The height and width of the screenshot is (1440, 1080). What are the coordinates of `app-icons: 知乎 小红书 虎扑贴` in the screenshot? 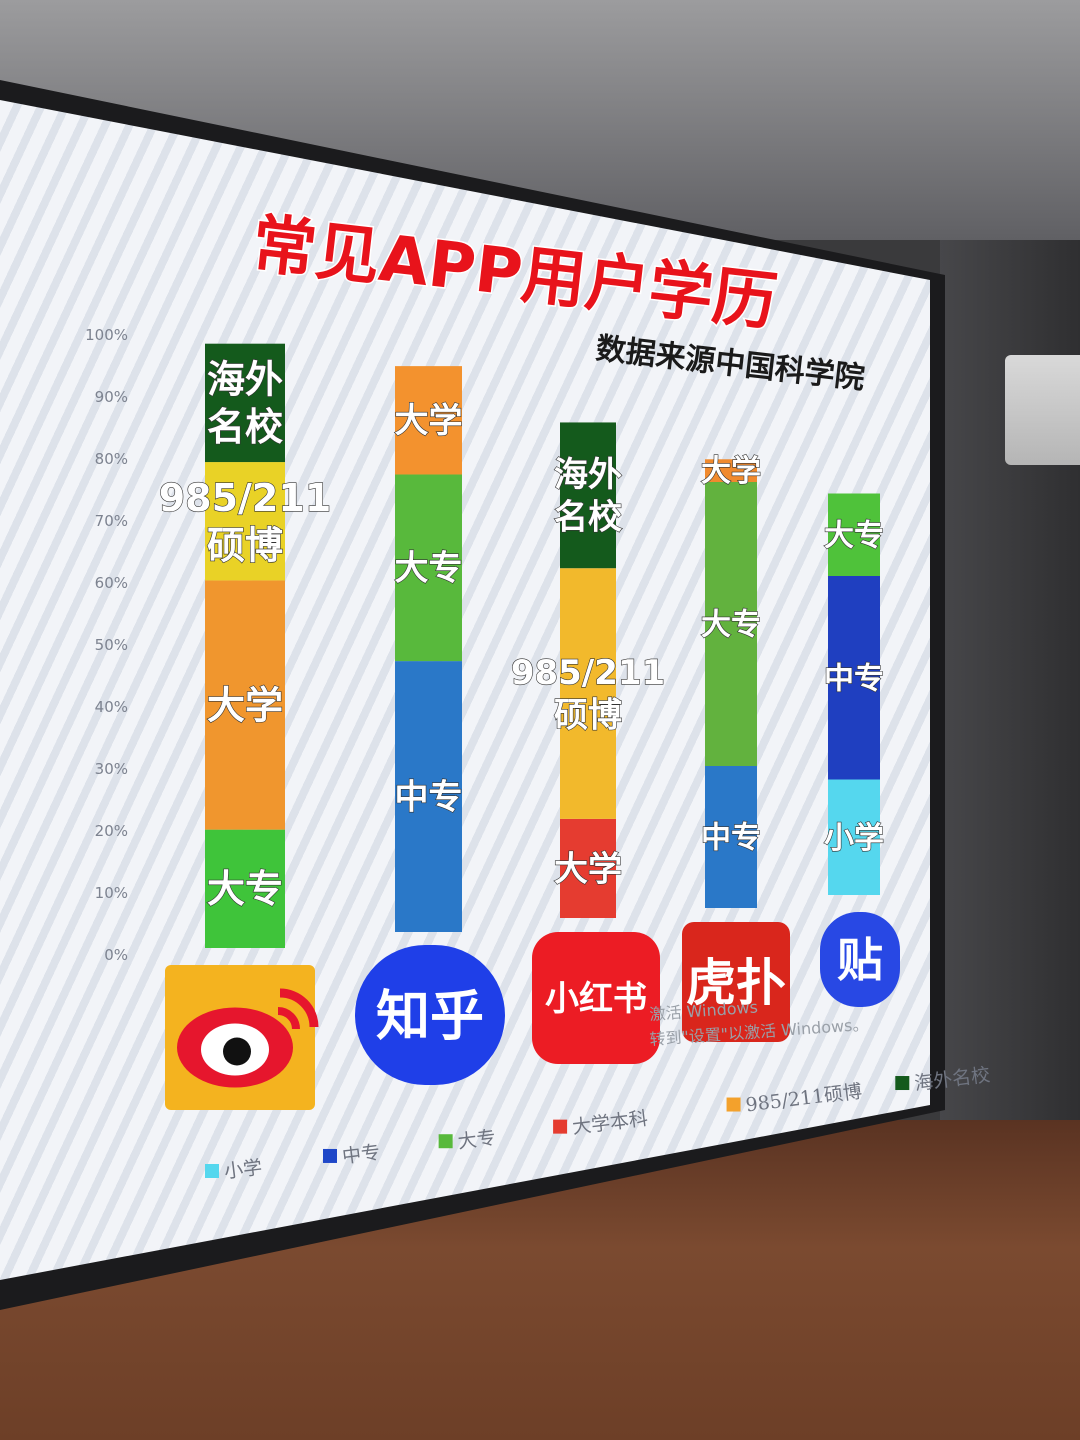 It's located at (532, 1011).